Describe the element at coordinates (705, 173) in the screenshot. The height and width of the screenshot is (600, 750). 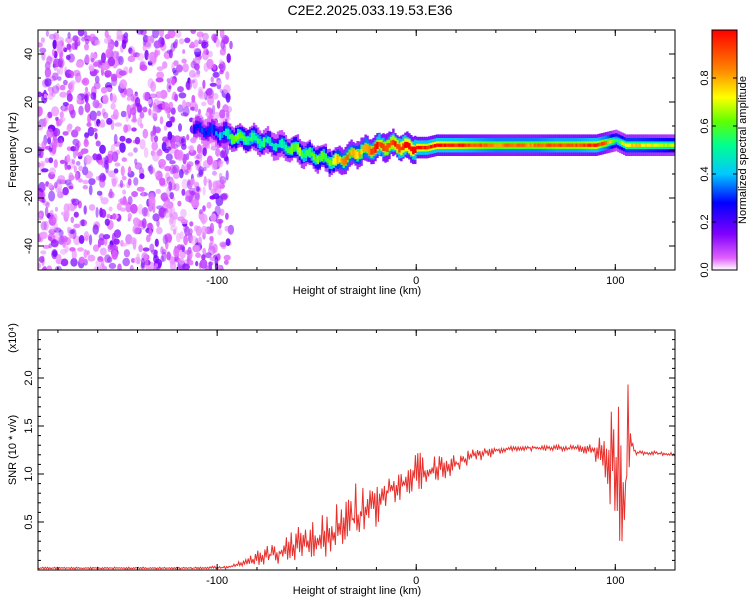
I see `colorbar-tick-label: 0.4` at that location.